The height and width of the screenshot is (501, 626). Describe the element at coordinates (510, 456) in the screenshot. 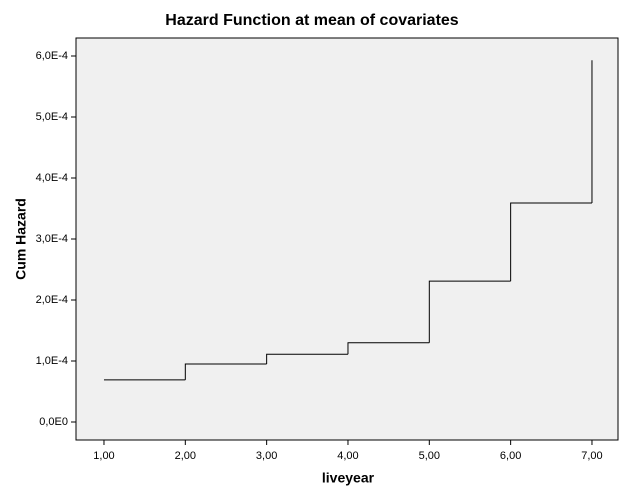

I see `x-tick-label: 6,00` at that location.